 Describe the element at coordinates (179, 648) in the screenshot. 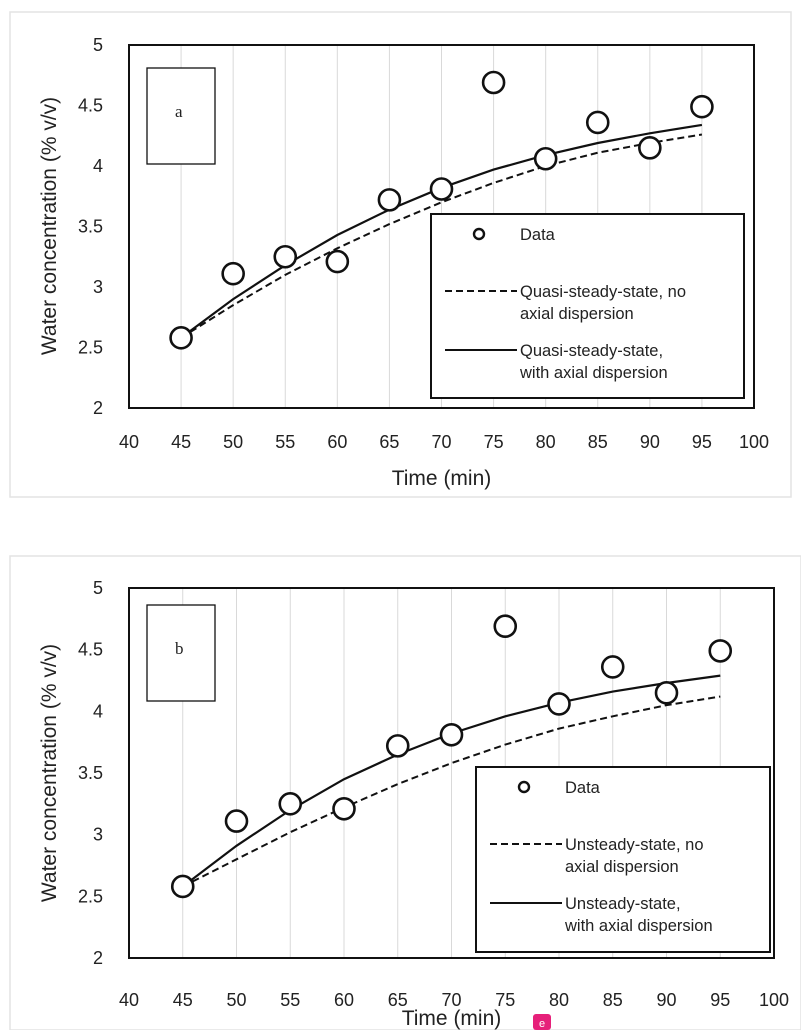

I see `panel-label: b` at that location.